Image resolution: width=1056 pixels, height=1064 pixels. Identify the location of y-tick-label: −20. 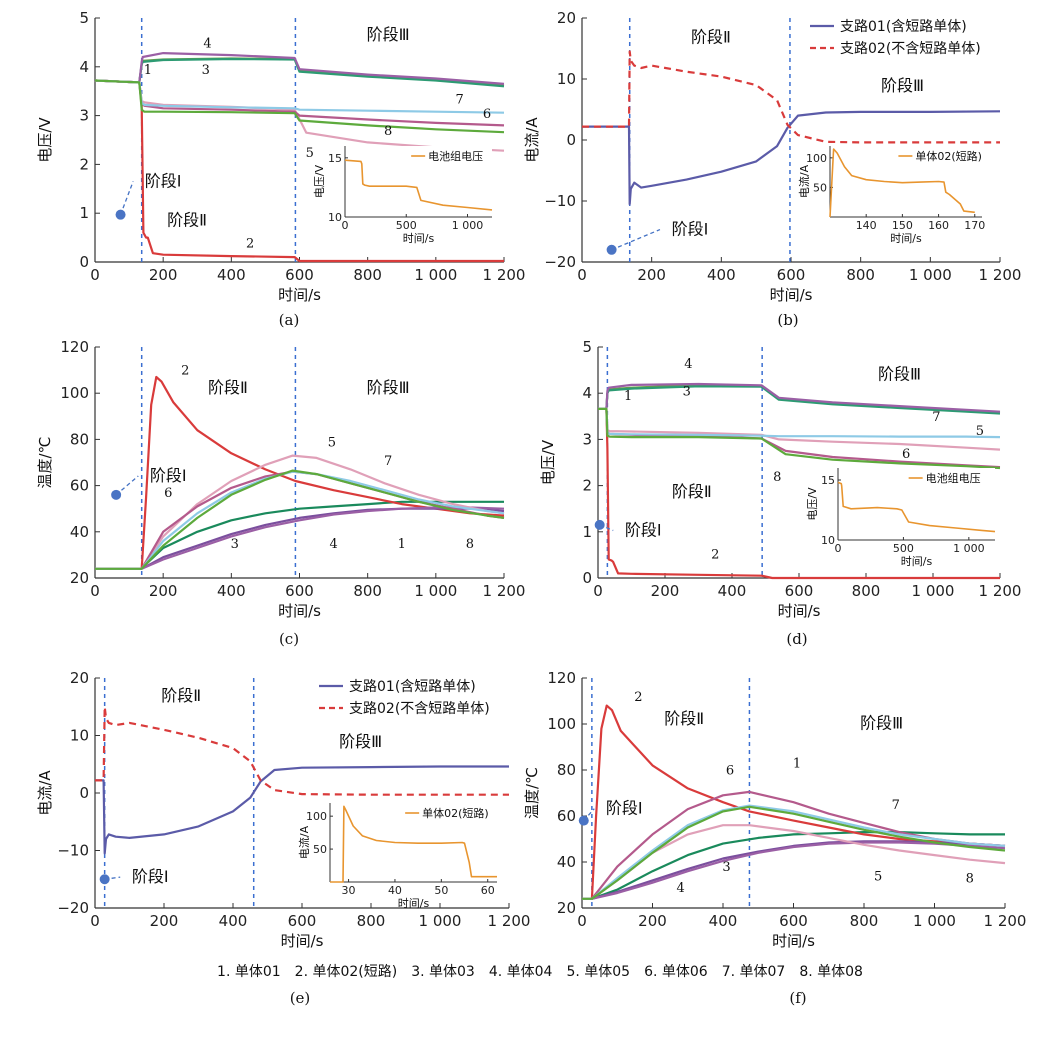
(73, 908).